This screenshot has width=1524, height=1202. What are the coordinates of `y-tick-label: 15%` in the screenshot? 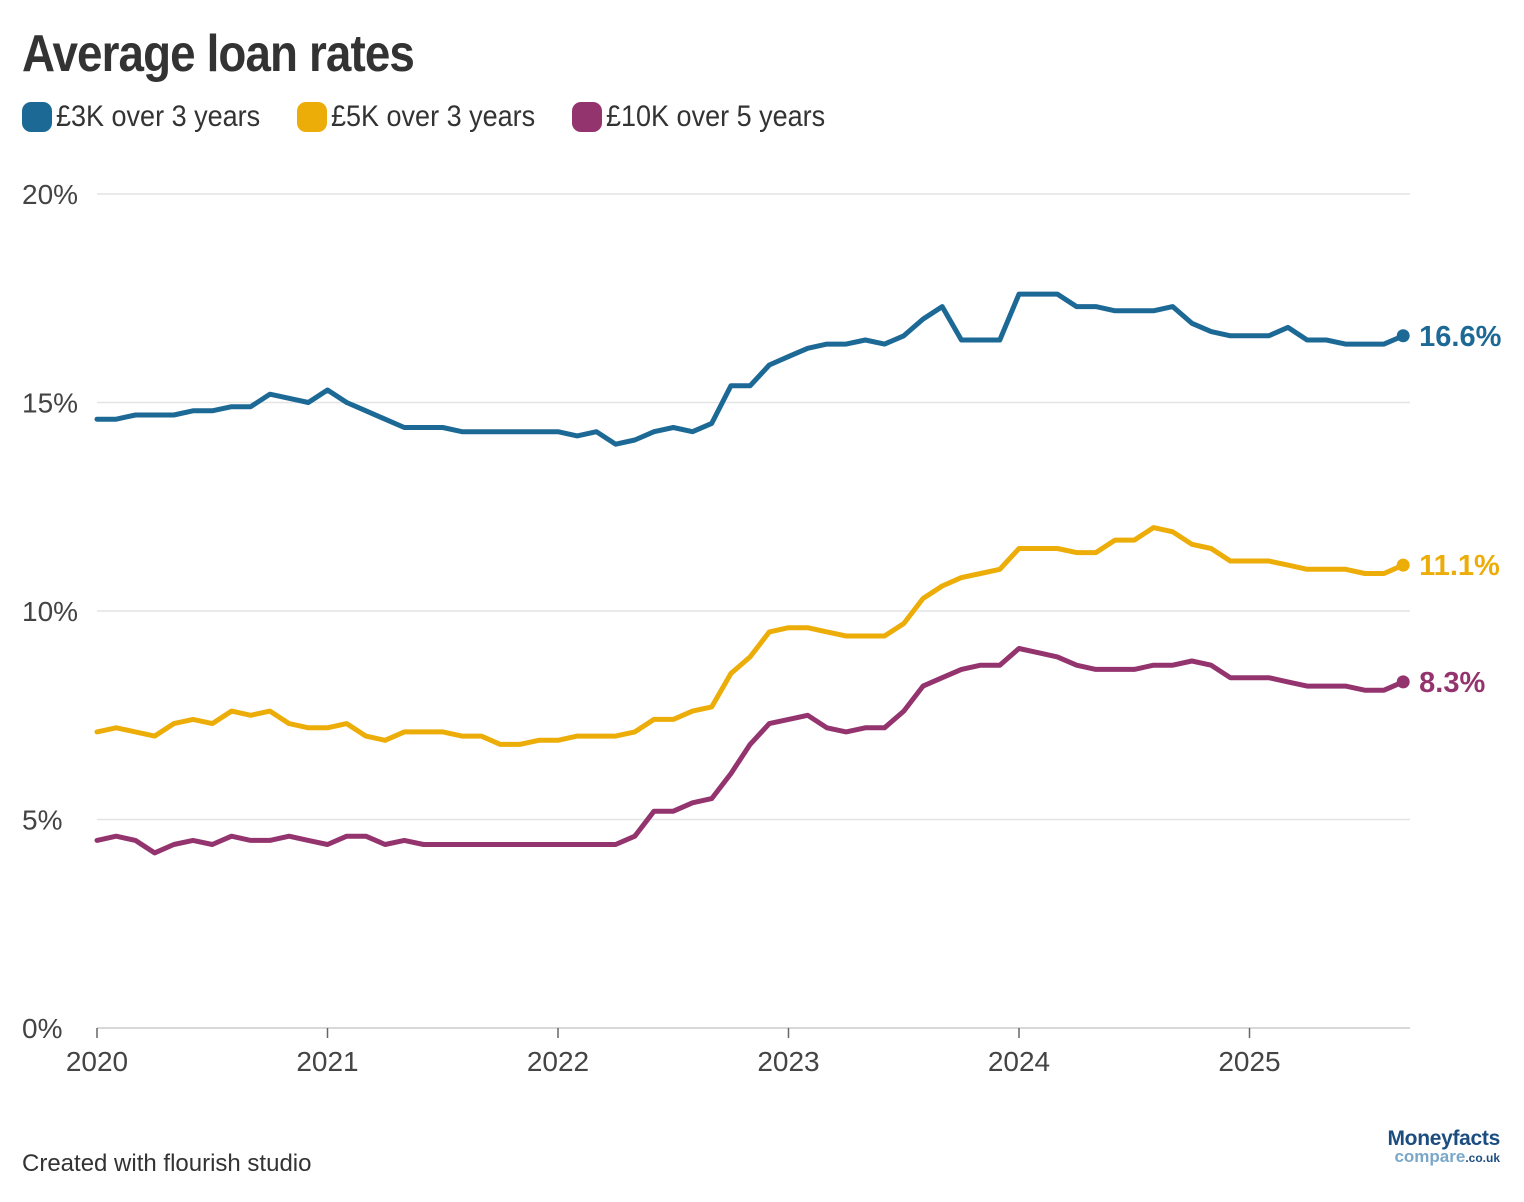 It's located at (50, 403).